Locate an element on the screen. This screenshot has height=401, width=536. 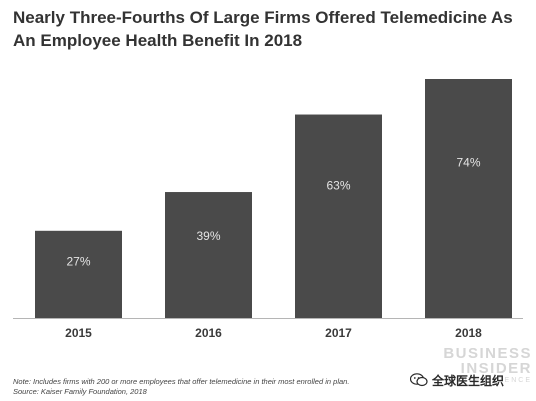
watermark: 全球医生组织 is located at coordinates (457, 380).